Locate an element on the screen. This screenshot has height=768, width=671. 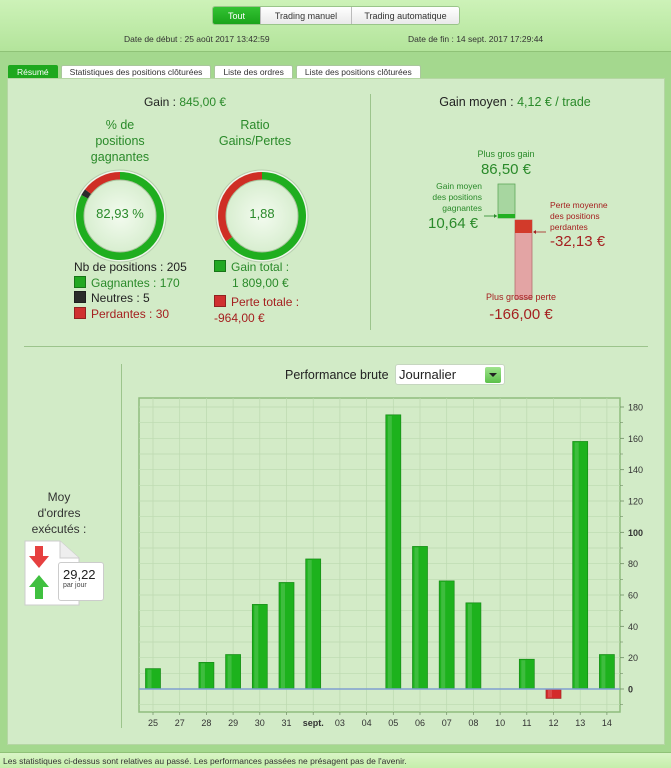
legend-gagnantes: Gagnantes : 170 is located at coordinates (130, 283).